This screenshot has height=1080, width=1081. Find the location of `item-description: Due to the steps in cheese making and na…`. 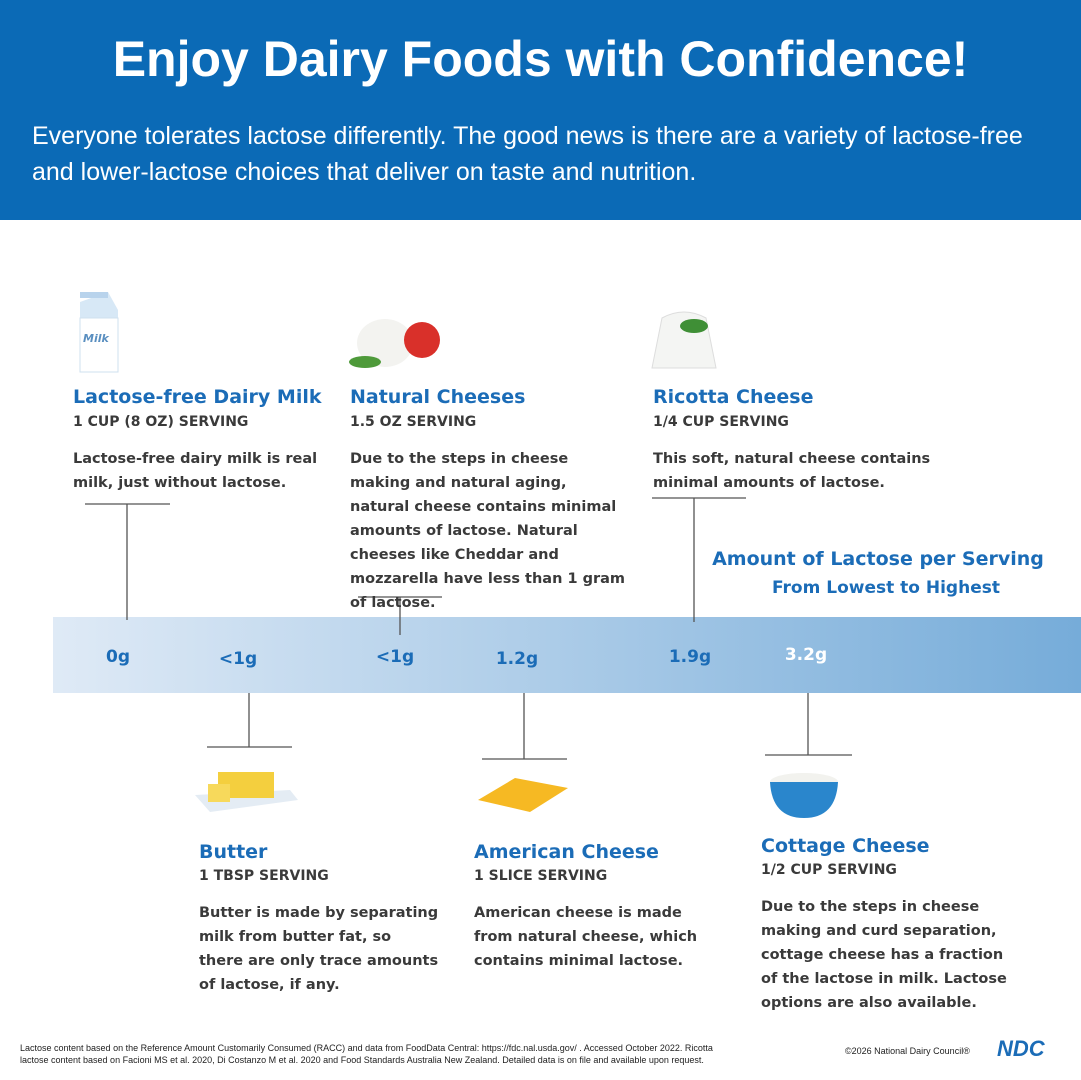

item-description: Due to the steps in cheese making and na… is located at coordinates (488, 531).